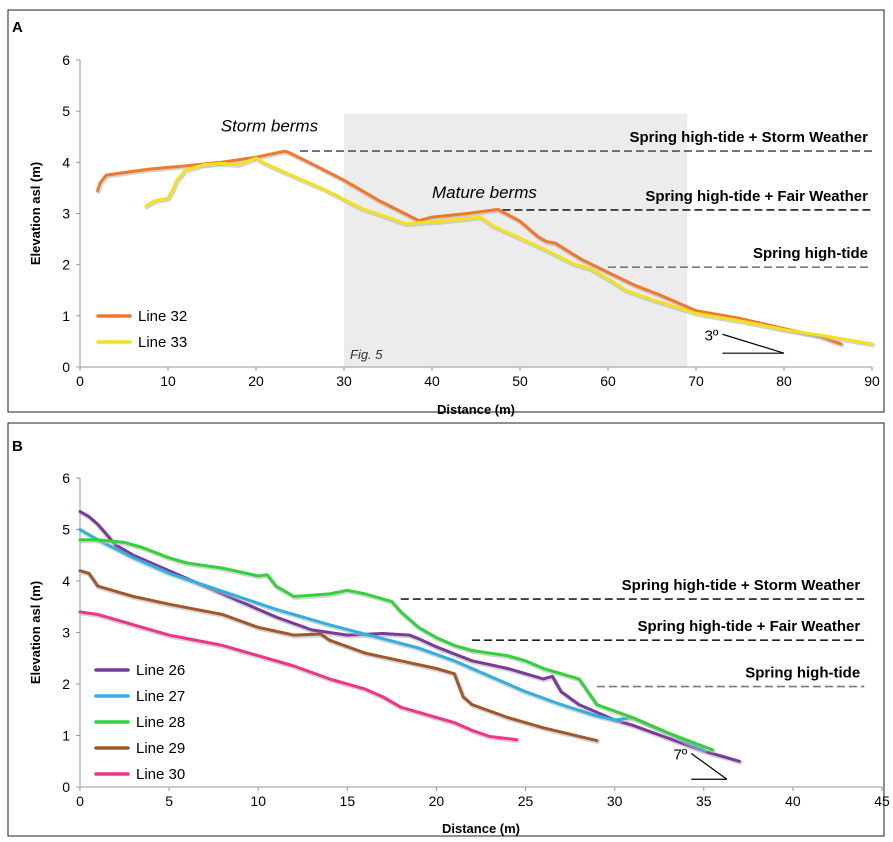 Image resolution: width=893 pixels, height=842 pixels. Describe the element at coordinates (366, 354) in the screenshot. I see `shaded-region-label: Fig. 5` at that location.